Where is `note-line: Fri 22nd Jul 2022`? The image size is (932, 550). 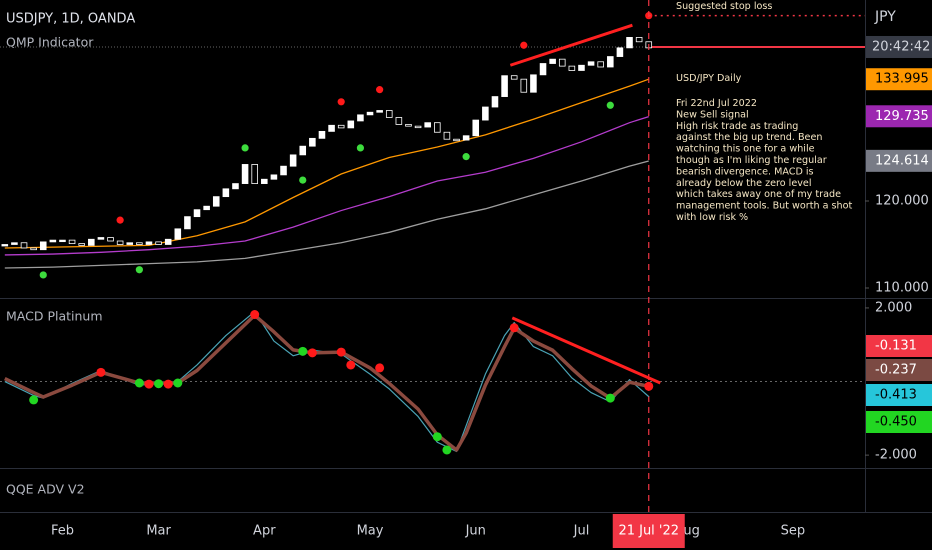 note-line: Fri 22nd Jul 2022 is located at coordinates (716, 103).